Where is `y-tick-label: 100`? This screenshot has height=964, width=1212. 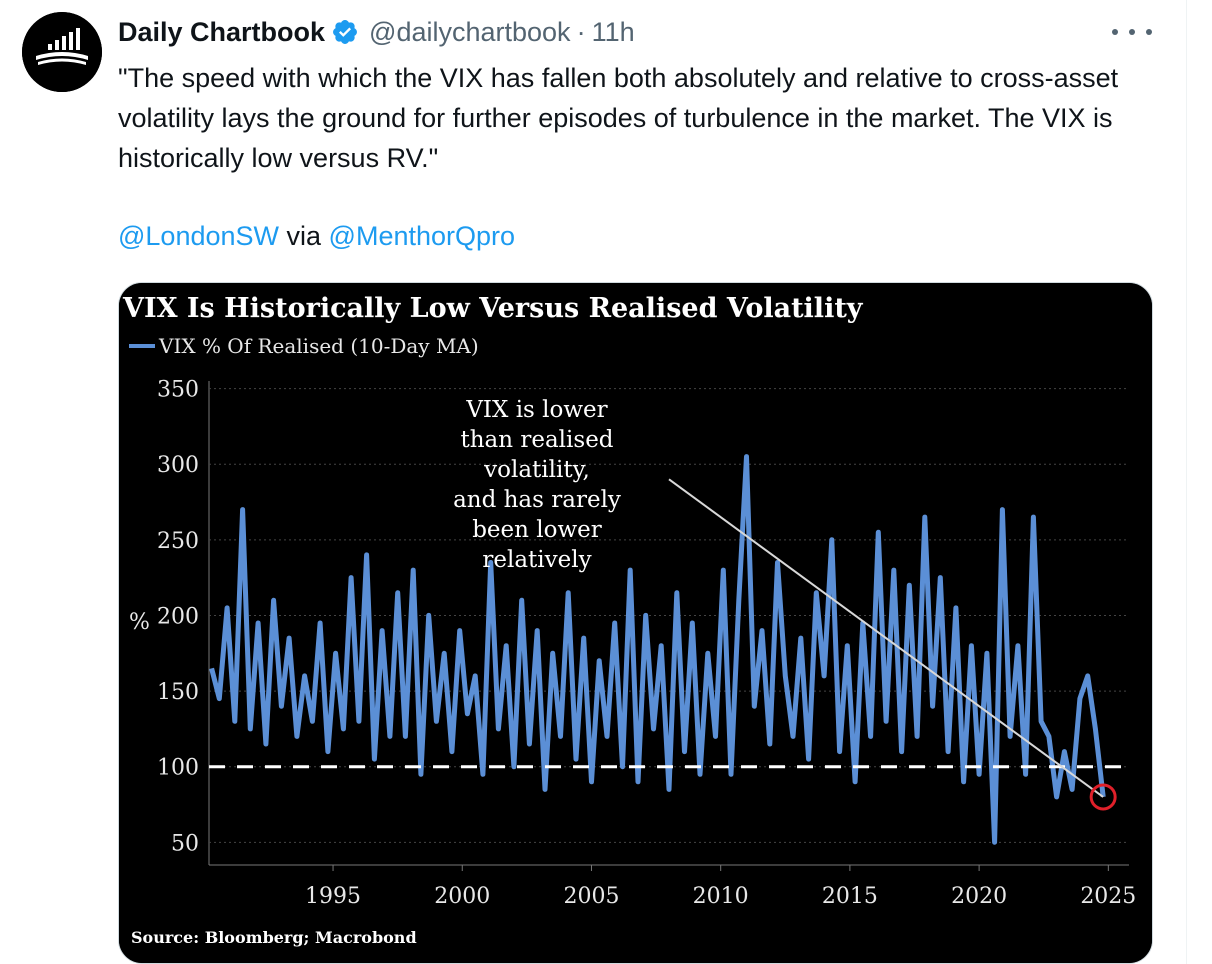 y-tick-label: 100 is located at coordinates (178, 768).